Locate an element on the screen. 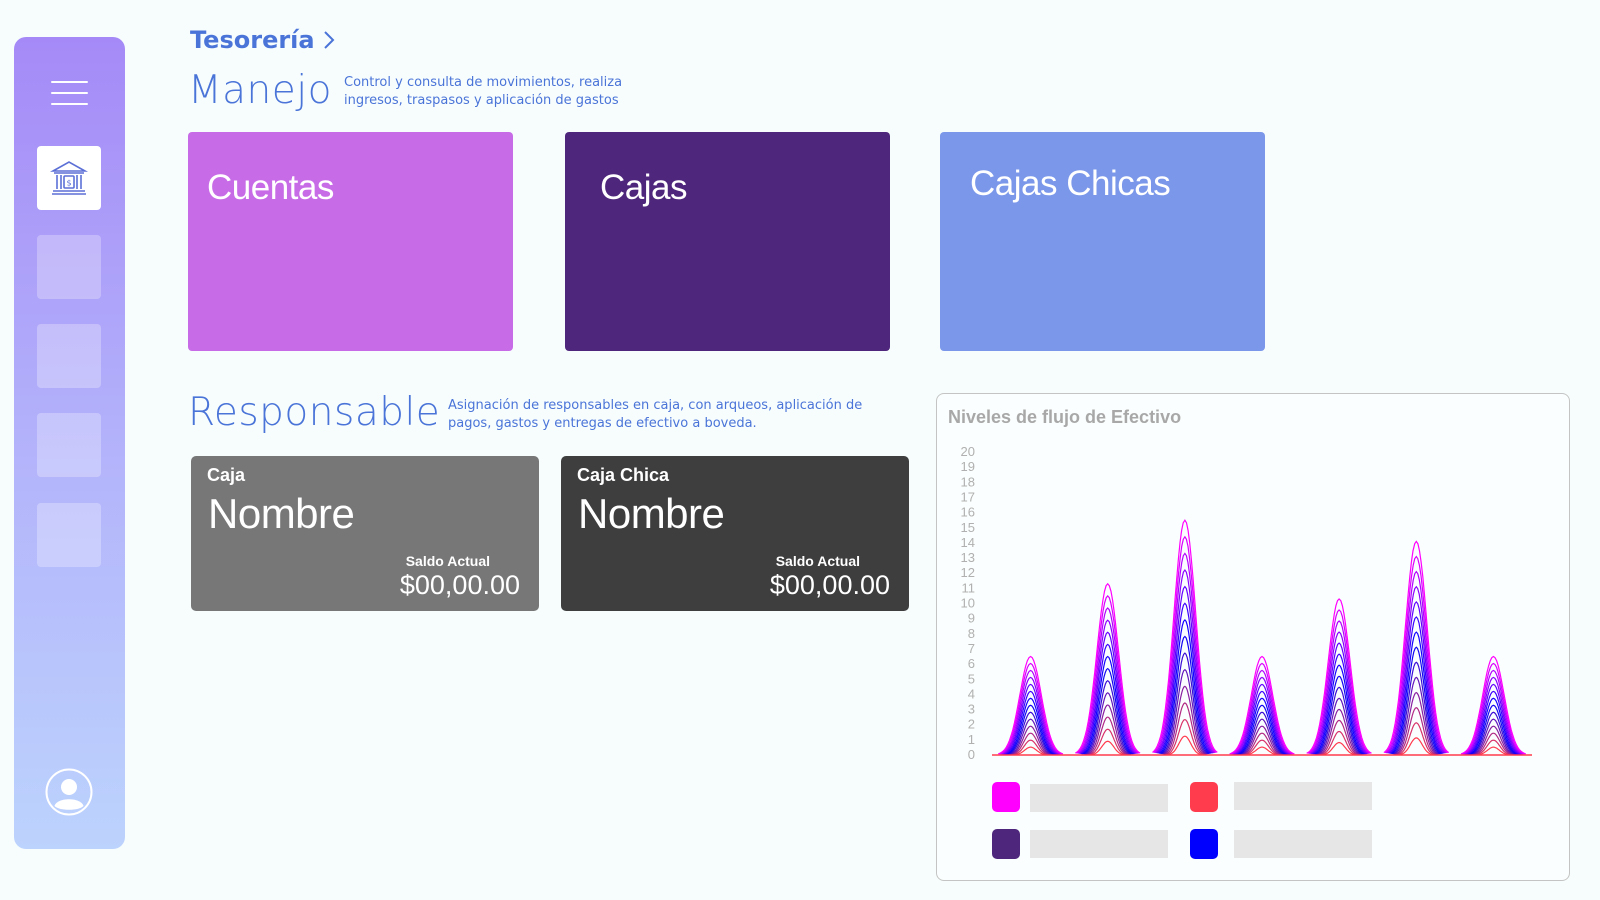 The width and height of the screenshot is (1600, 900). y-tick-label: 9 is located at coordinates (971, 618).